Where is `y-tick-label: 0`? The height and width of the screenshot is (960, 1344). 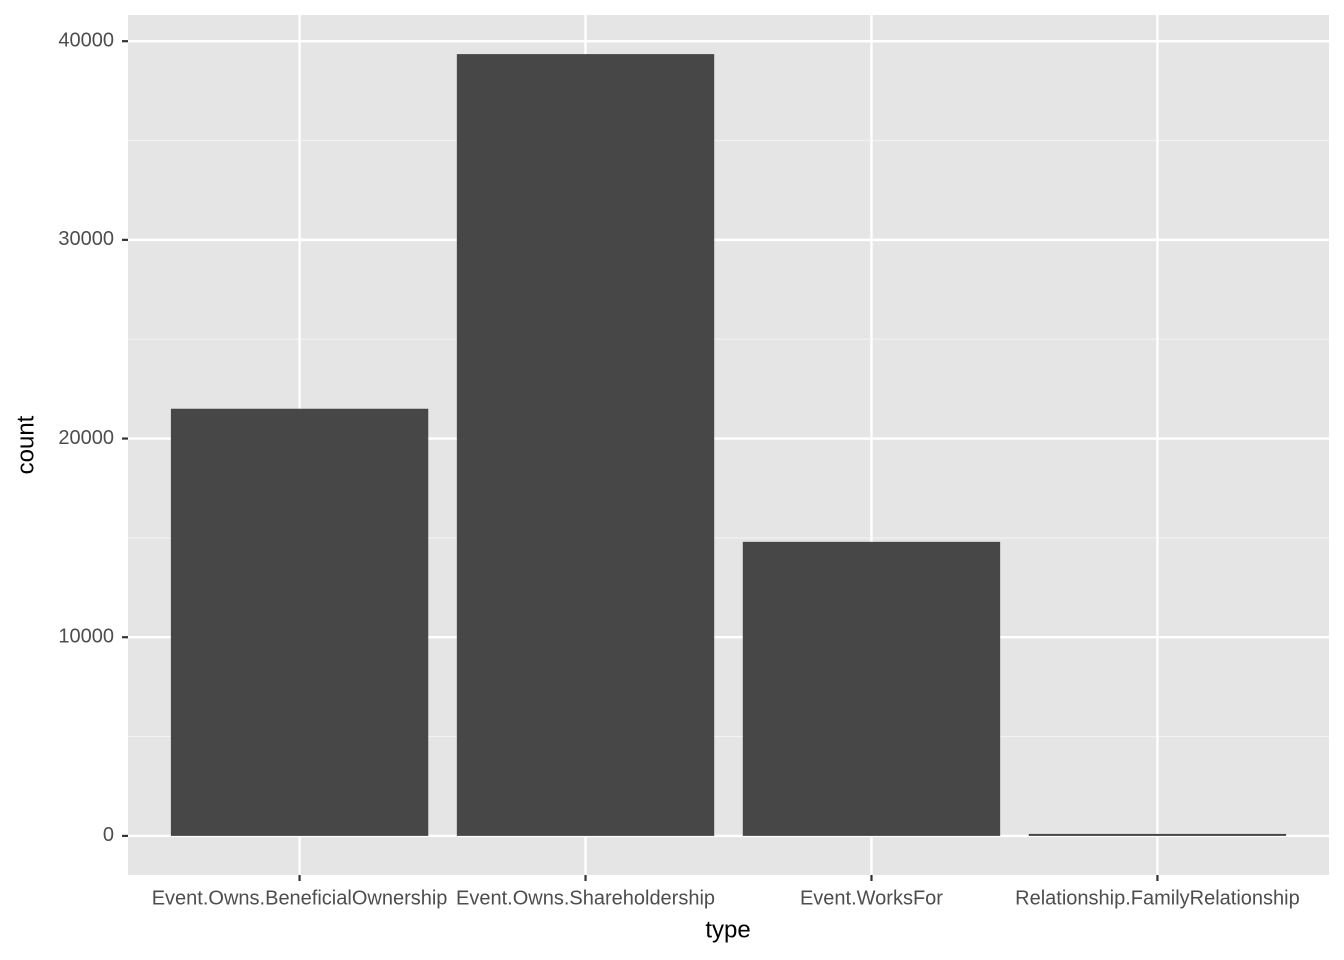
y-tick-label: 0 is located at coordinates (108, 835).